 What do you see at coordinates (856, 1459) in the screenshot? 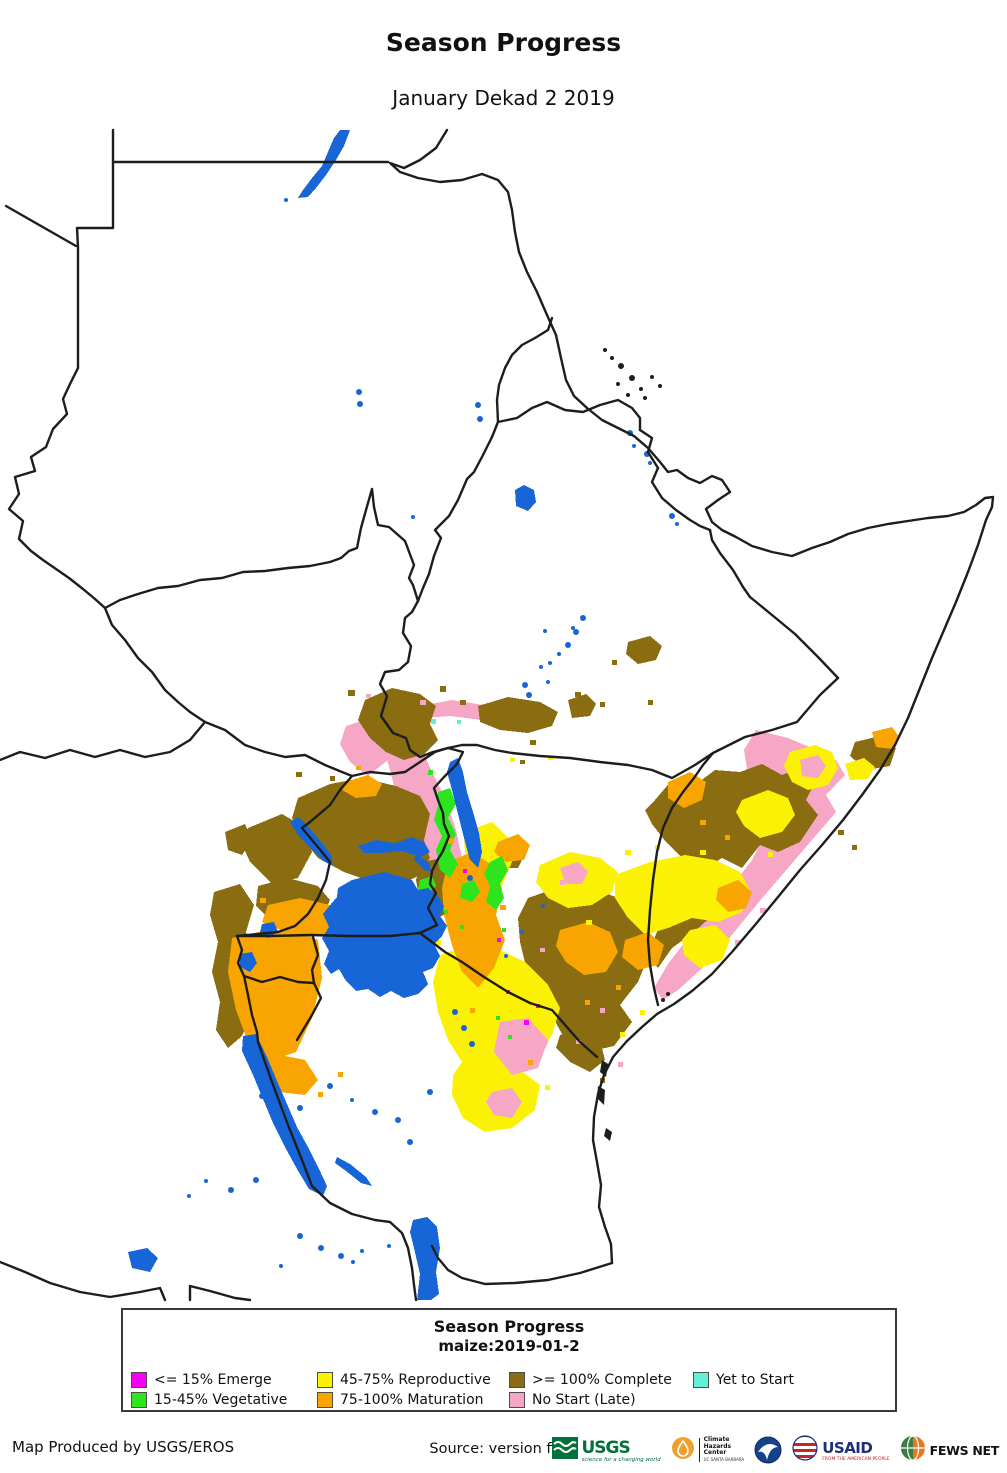
I see `usaid-tagline: FROM THE AMERICAN PEOPLE` at bounding box center [856, 1459].